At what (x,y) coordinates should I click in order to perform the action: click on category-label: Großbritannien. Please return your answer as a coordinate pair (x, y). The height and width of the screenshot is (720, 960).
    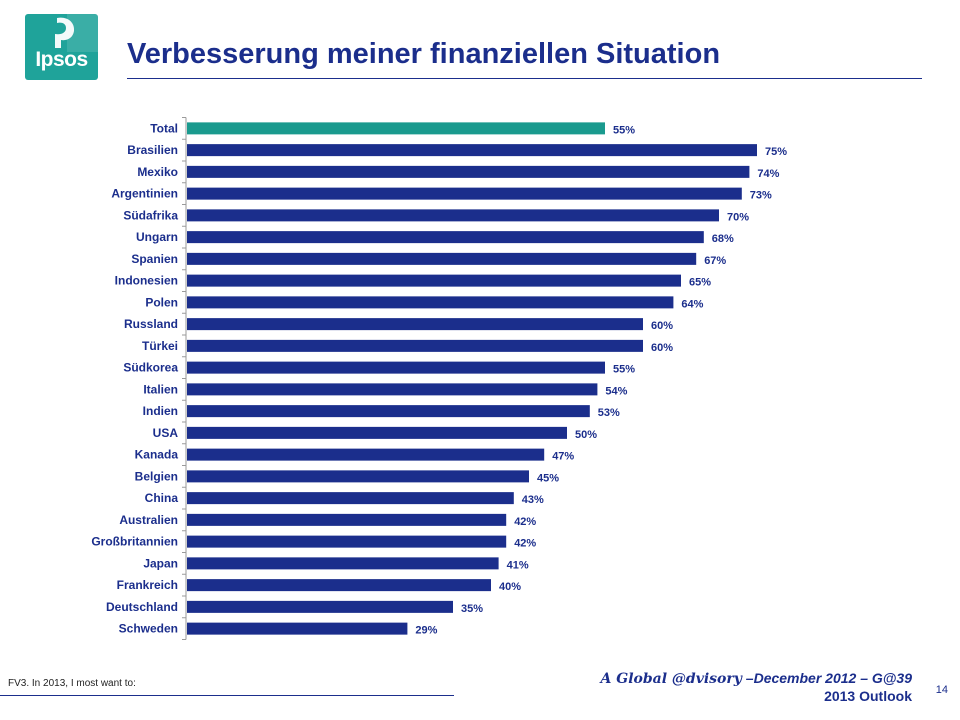
    Looking at the image, I should click on (134, 542).